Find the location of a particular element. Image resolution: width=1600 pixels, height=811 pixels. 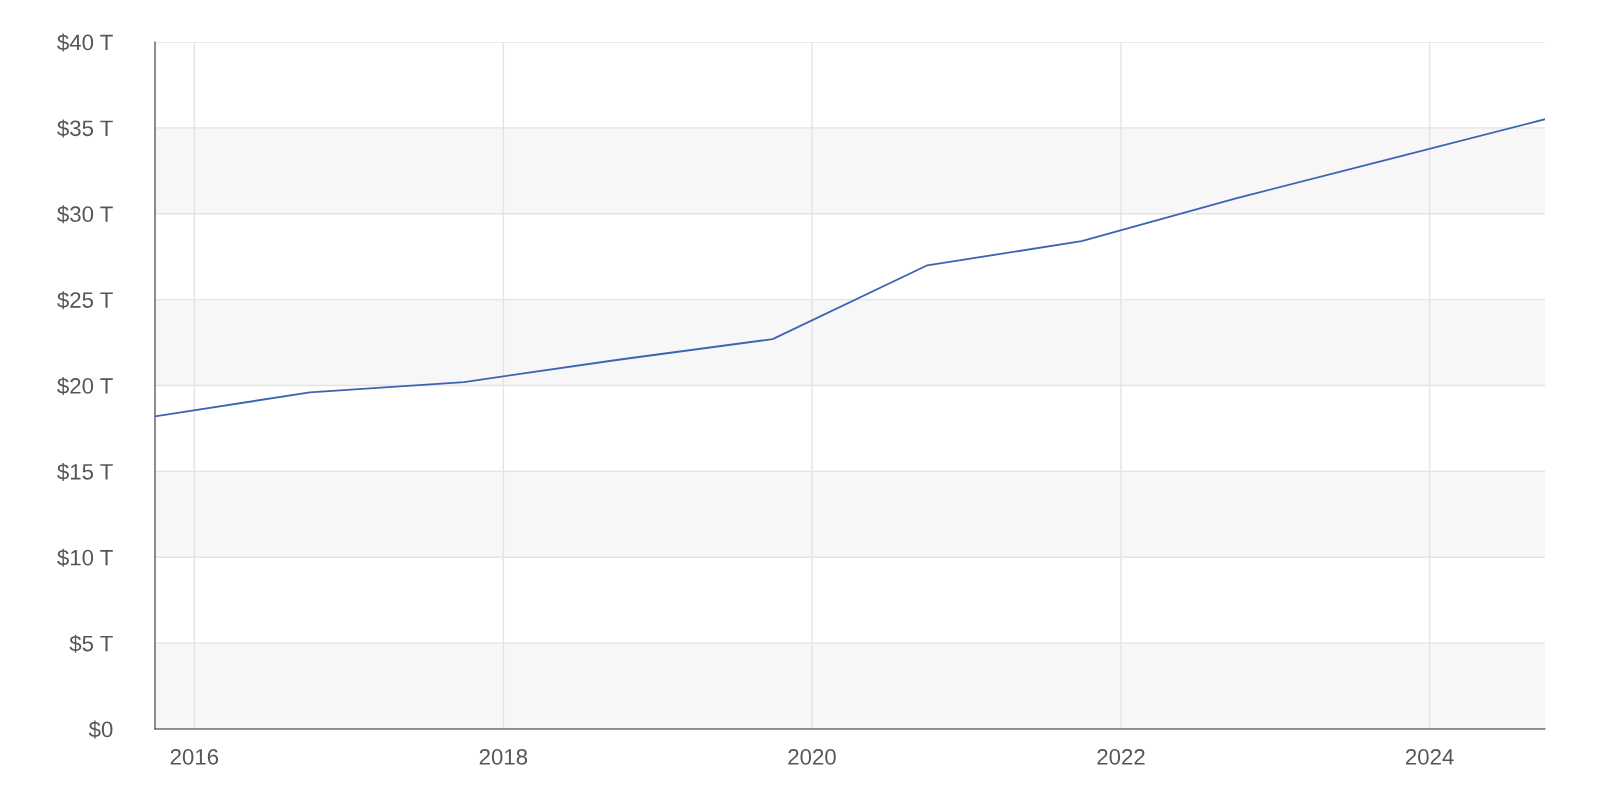

y-tick-label: $40 T is located at coordinates (85, 42).